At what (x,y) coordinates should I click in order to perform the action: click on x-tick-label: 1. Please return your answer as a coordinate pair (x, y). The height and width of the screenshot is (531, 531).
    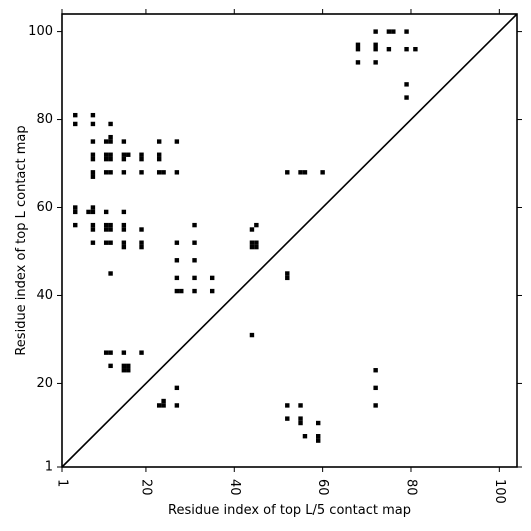
    Looking at the image, I should click on (62, 483).